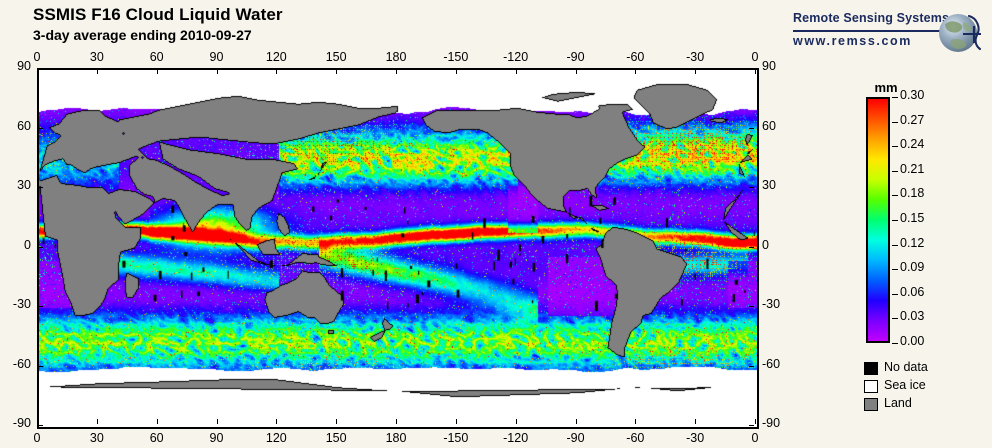 Image resolution: width=992 pixels, height=448 pixels. What do you see at coordinates (575, 57) in the screenshot?
I see `x-axis-label-top: -90` at bounding box center [575, 57].